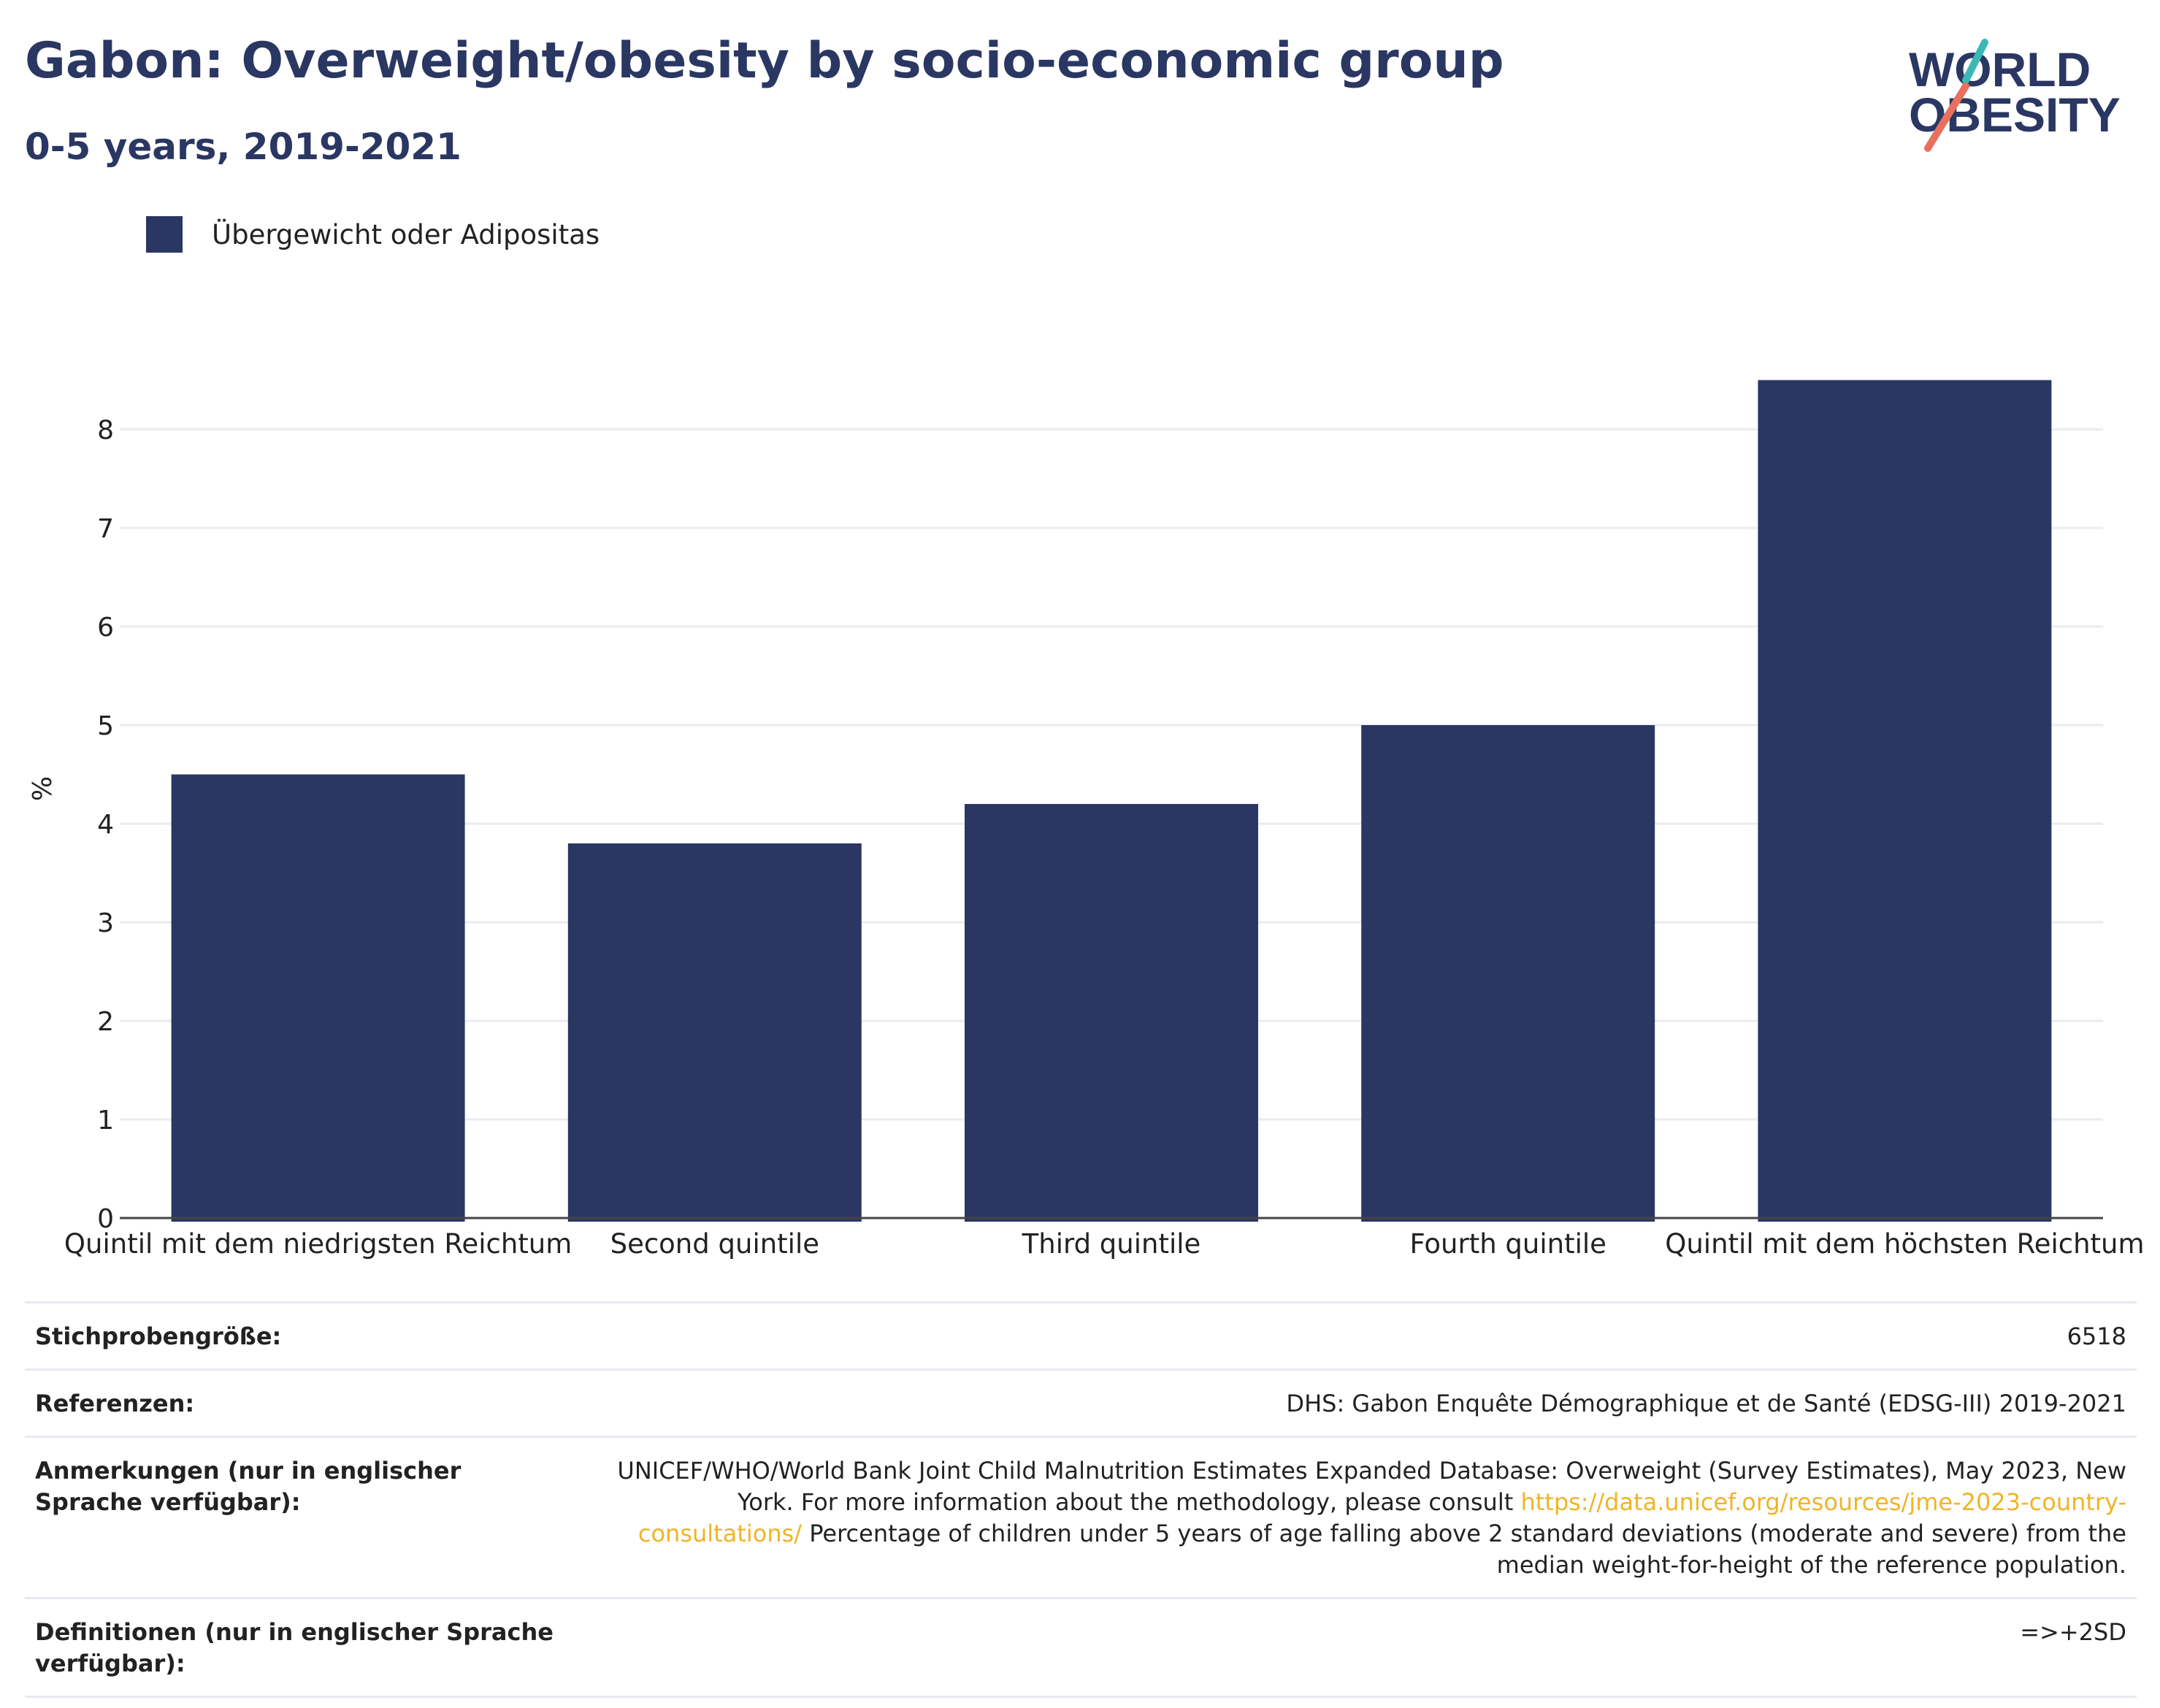 This screenshot has height=1708, width=2160. I want to click on x-tick-label-0: Quintil mit dem niedrigsten Reichtum, so click(318, 1244).